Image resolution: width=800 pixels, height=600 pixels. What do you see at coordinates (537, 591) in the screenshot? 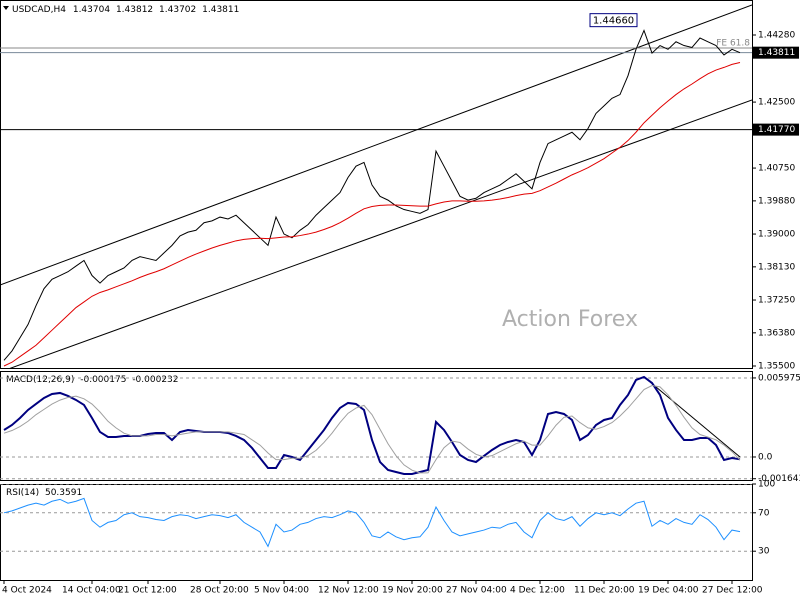
I see `x-tick-label: 4 Dec 12:00` at bounding box center [537, 591].